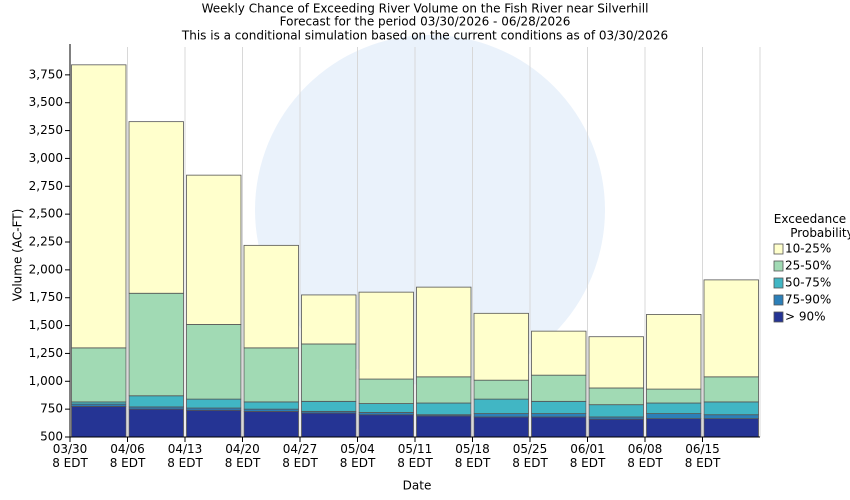  What do you see at coordinates (808, 266) in the screenshot?
I see `legend-label: 25-50%` at bounding box center [808, 266].